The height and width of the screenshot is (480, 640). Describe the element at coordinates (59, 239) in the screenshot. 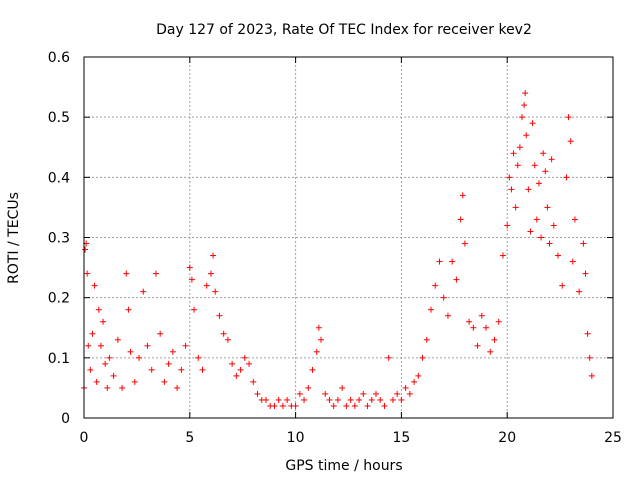

I see `y-tick-label: 0.3` at that location.